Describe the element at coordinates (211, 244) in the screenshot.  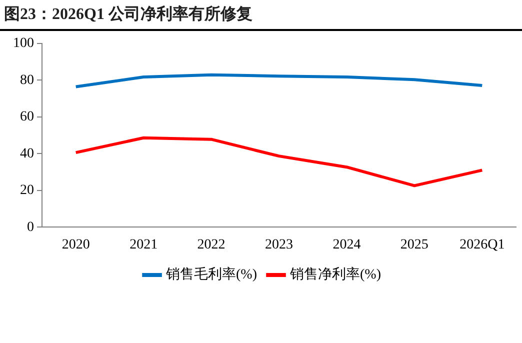
I see `x-tick-label: 2022` at that location.